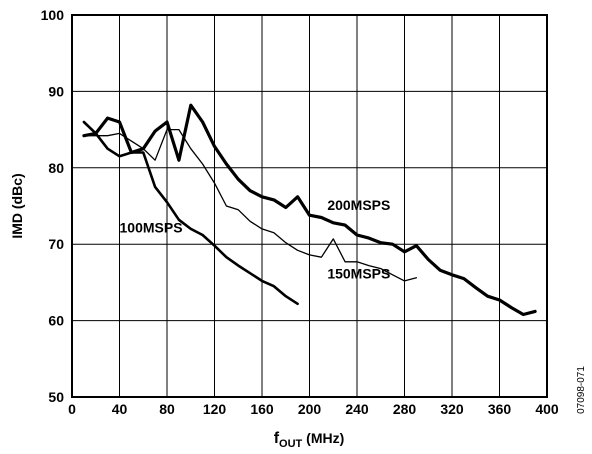 Image resolution: width=592 pixels, height=454 pixels. Describe the element at coordinates (53, 15) in the screenshot. I see `y-tick-label: 100` at that location.